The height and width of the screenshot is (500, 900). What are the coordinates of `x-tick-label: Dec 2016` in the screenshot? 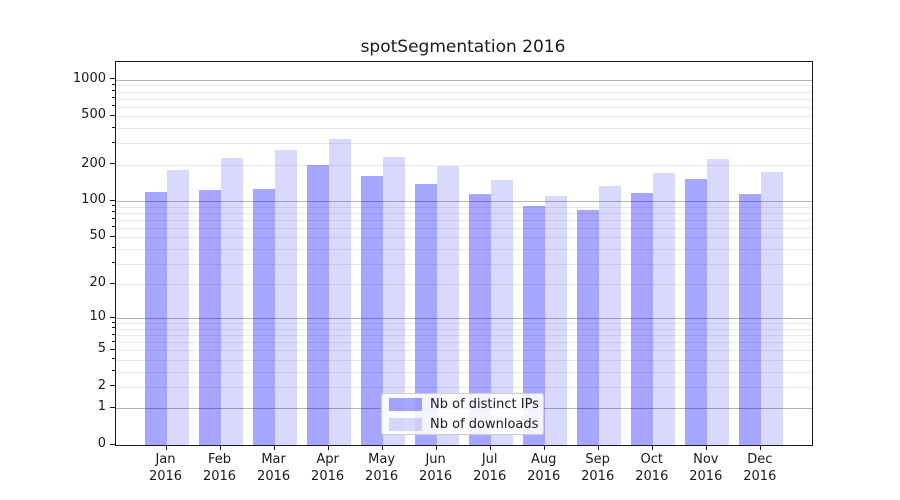 It's located at (760, 468).